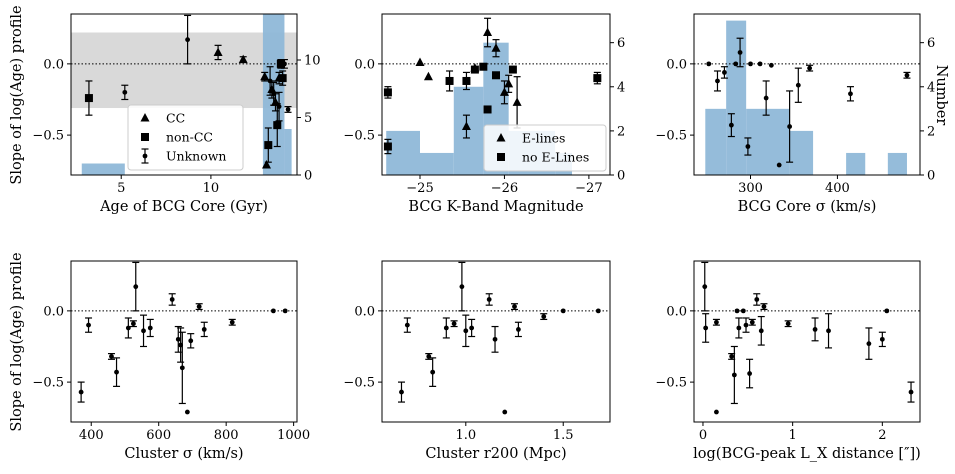 This screenshot has width=955, height=474. What do you see at coordinates (465, 435) in the screenshot?
I see `x-tick-label: 1.0` at bounding box center [465, 435].